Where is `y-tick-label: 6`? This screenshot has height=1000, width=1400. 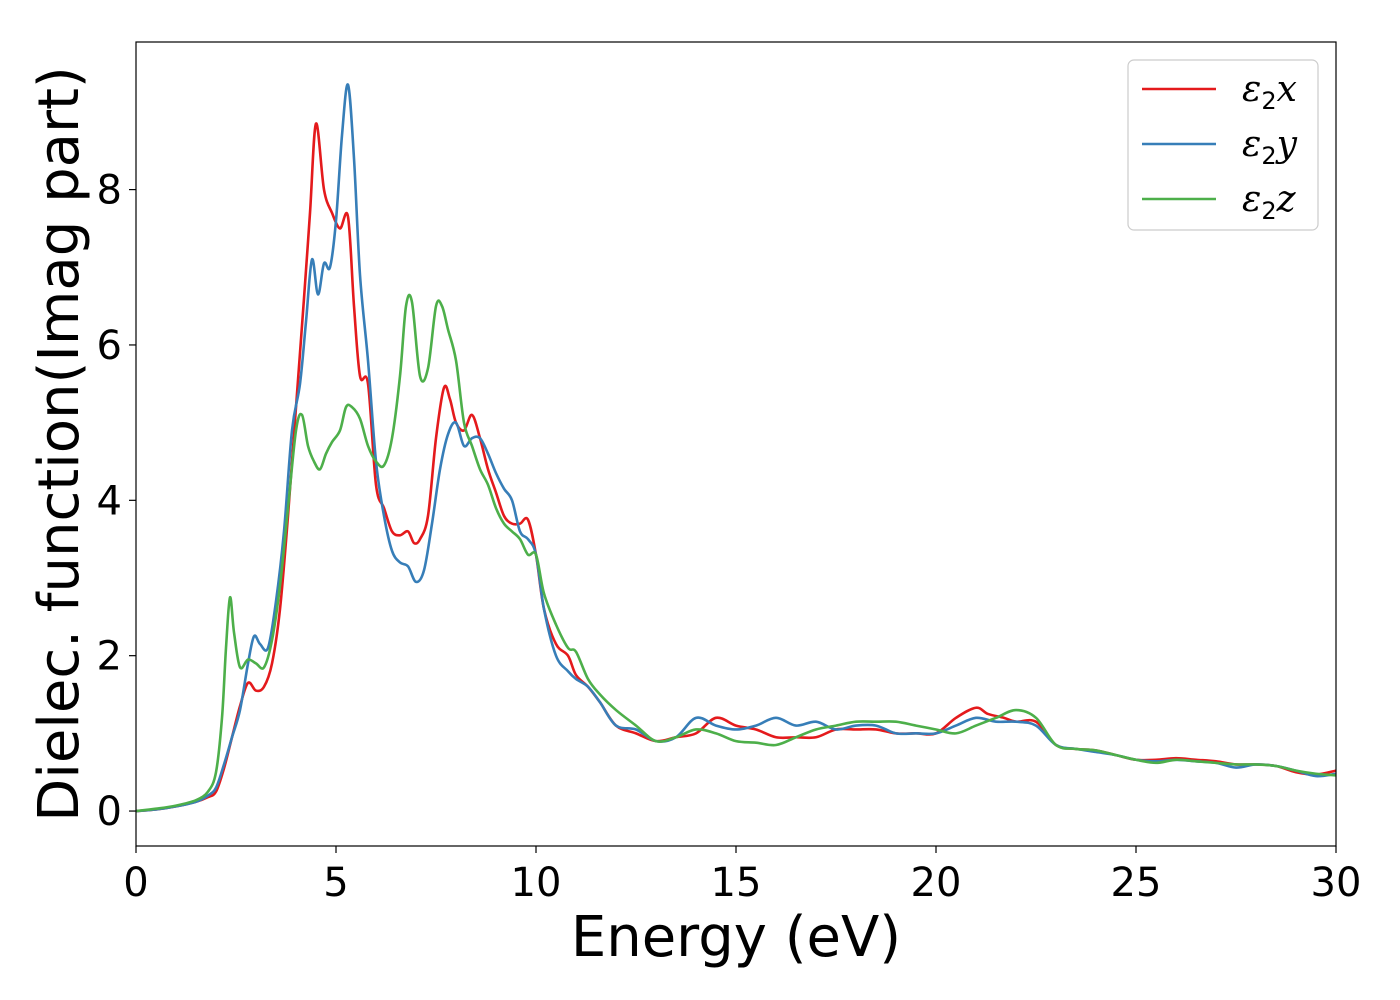
y-tick-label: 6 is located at coordinates (109, 346).